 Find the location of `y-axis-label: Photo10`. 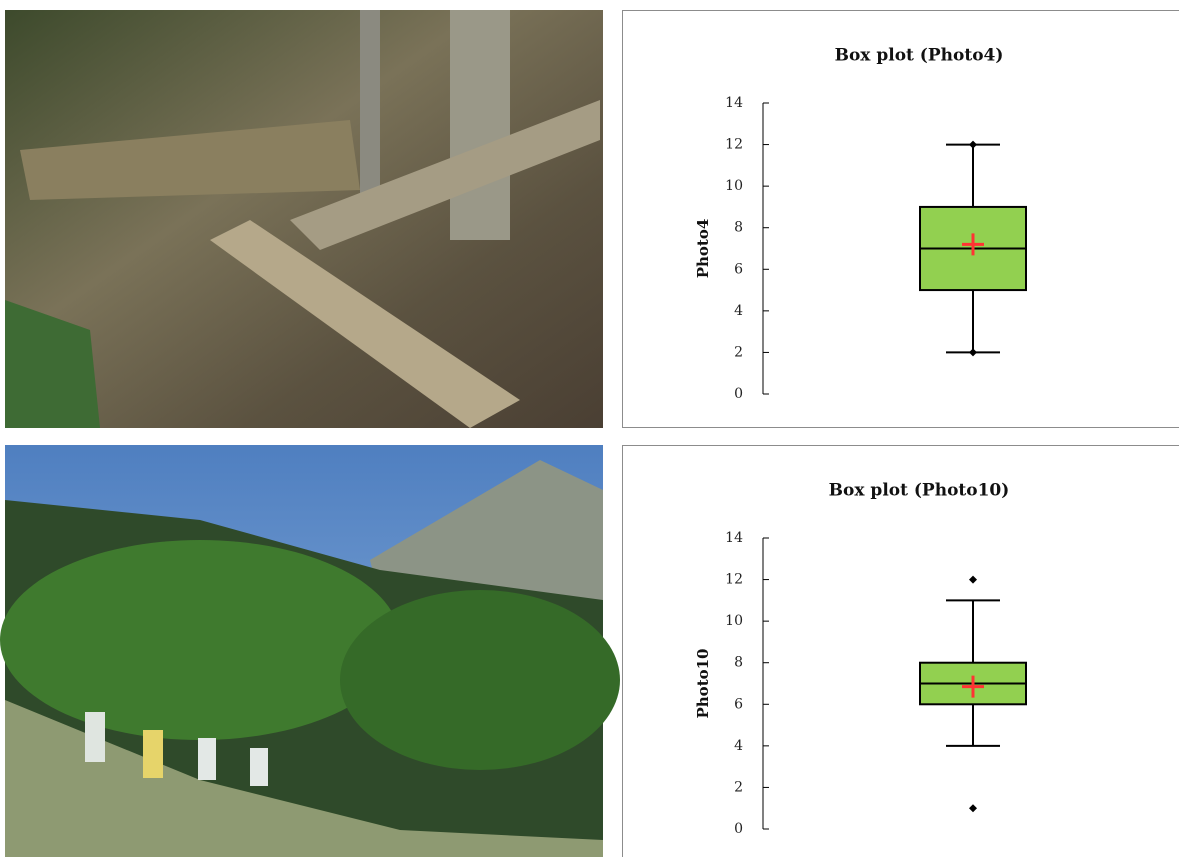

y-axis-label: Photo10 is located at coordinates (703, 684).